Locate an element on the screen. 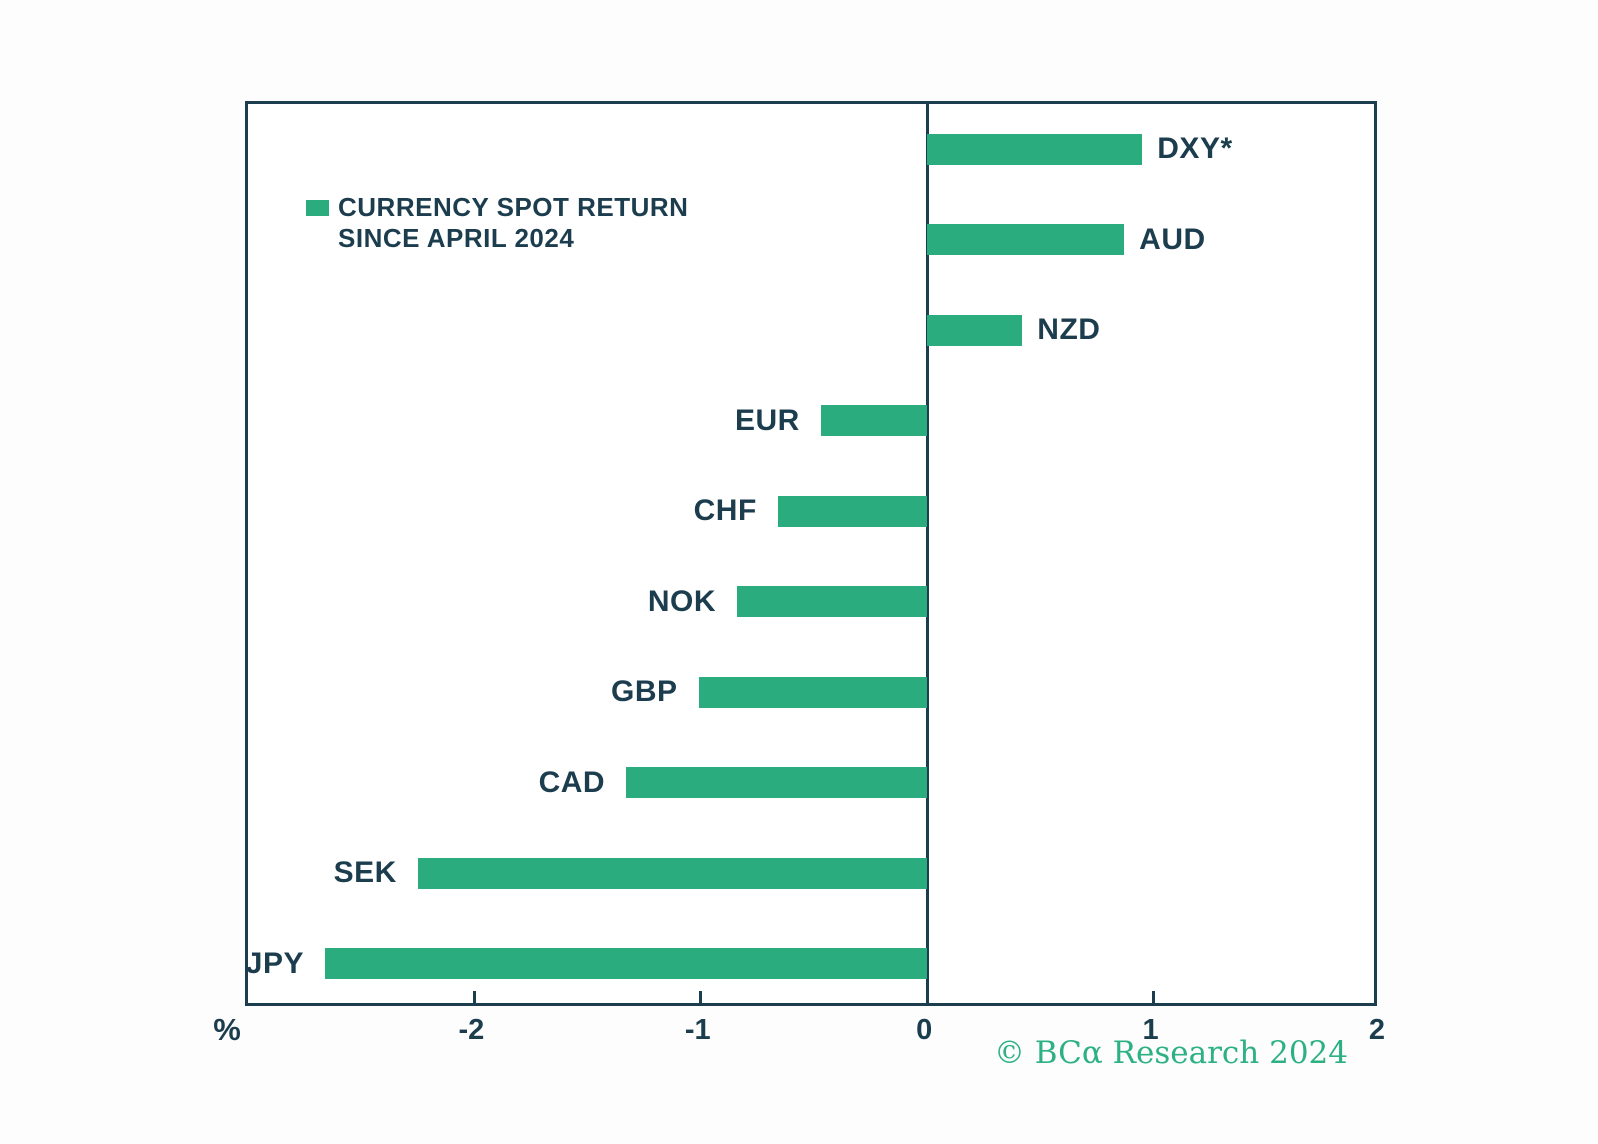 The width and height of the screenshot is (1598, 1144). bar-label: DXY* is located at coordinates (1195, 149).